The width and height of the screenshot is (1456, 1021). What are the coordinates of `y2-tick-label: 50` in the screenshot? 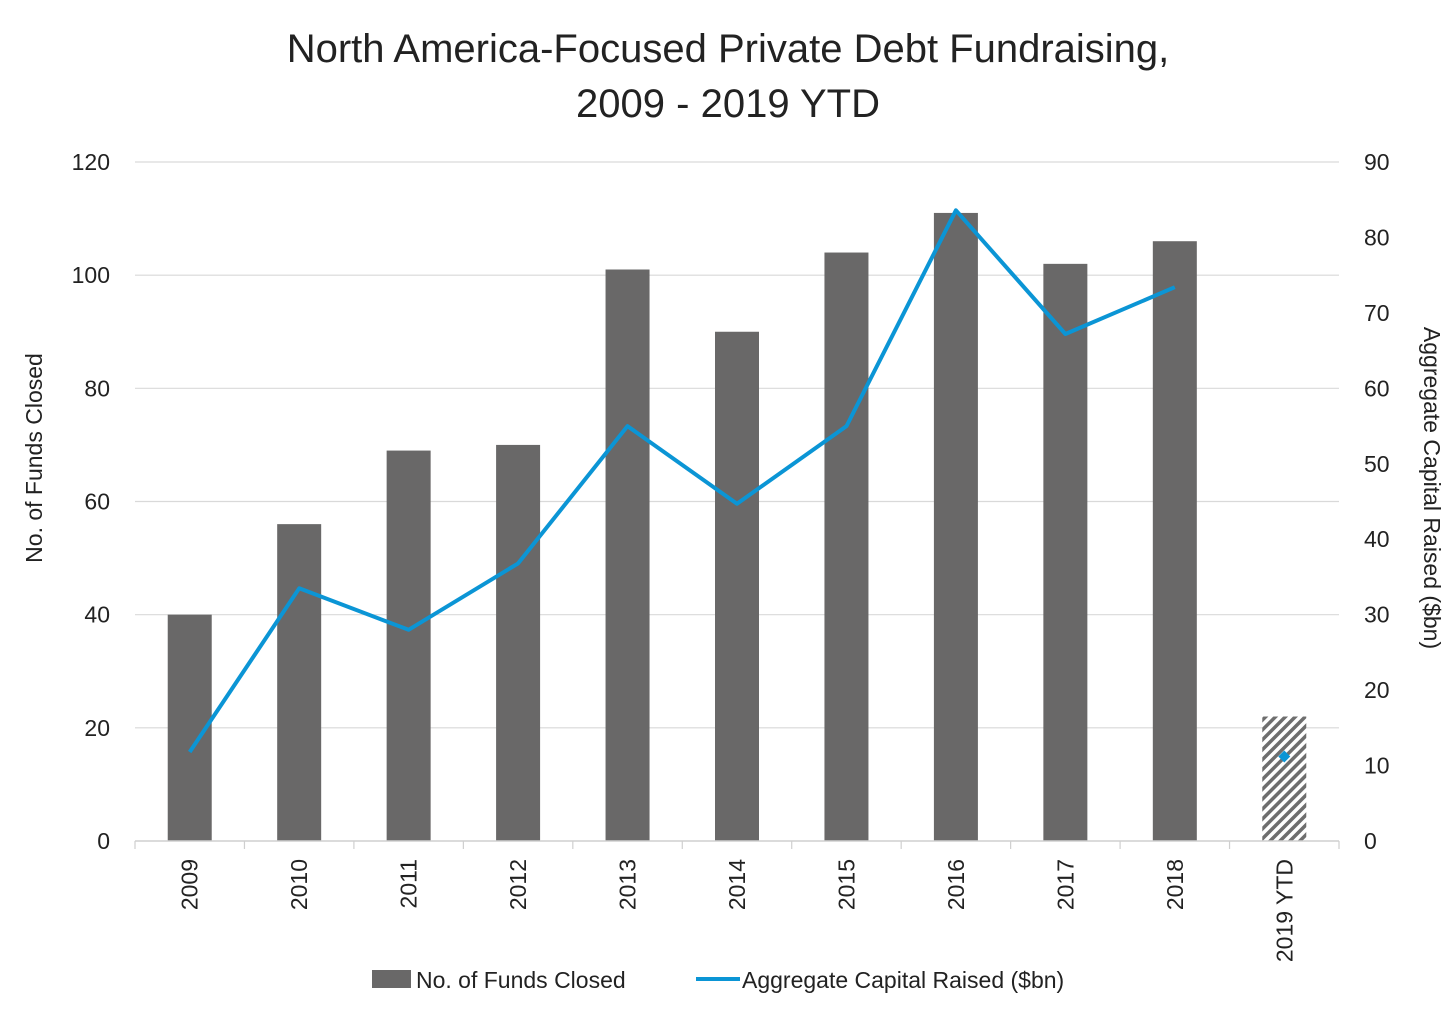 It's located at (1377, 464).